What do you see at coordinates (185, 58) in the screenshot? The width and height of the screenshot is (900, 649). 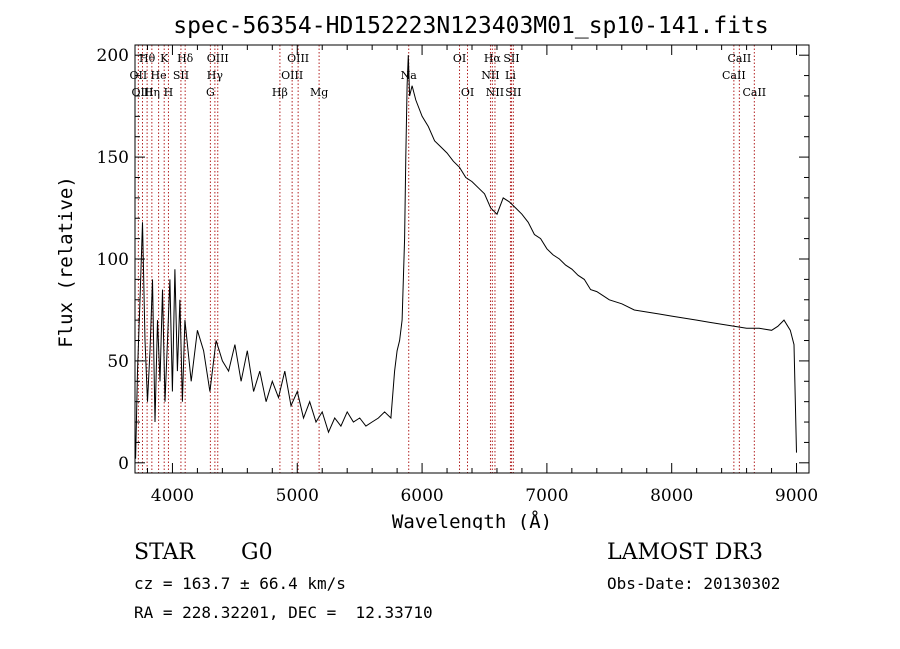 I see `annotation-label: Hδ` at bounding box center [185, 58].